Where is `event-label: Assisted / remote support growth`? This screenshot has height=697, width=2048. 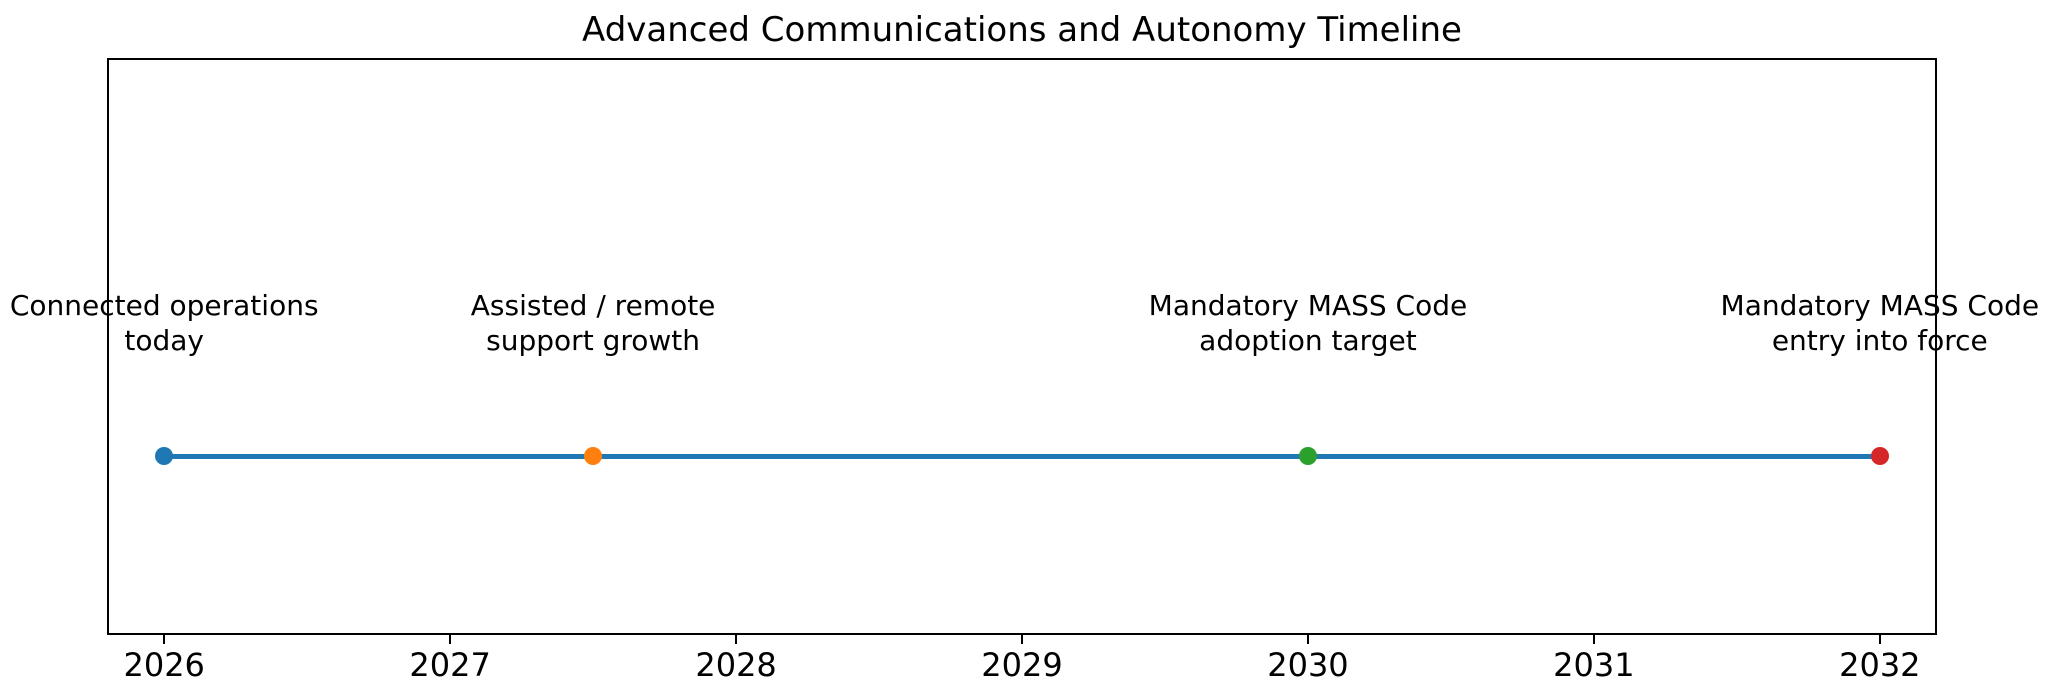
event-label: Assisted / remote support growth is located at coordinates (593, 323).